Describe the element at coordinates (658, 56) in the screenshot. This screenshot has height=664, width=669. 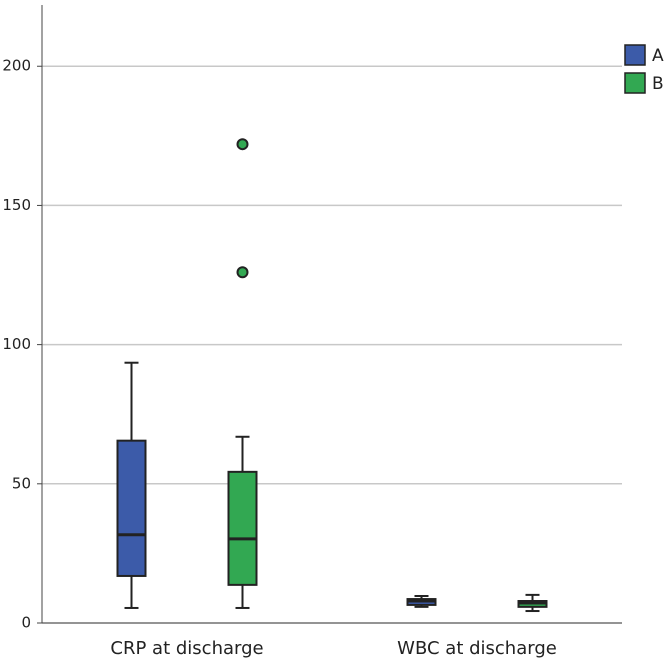
I see `legend-label: A` at that location.